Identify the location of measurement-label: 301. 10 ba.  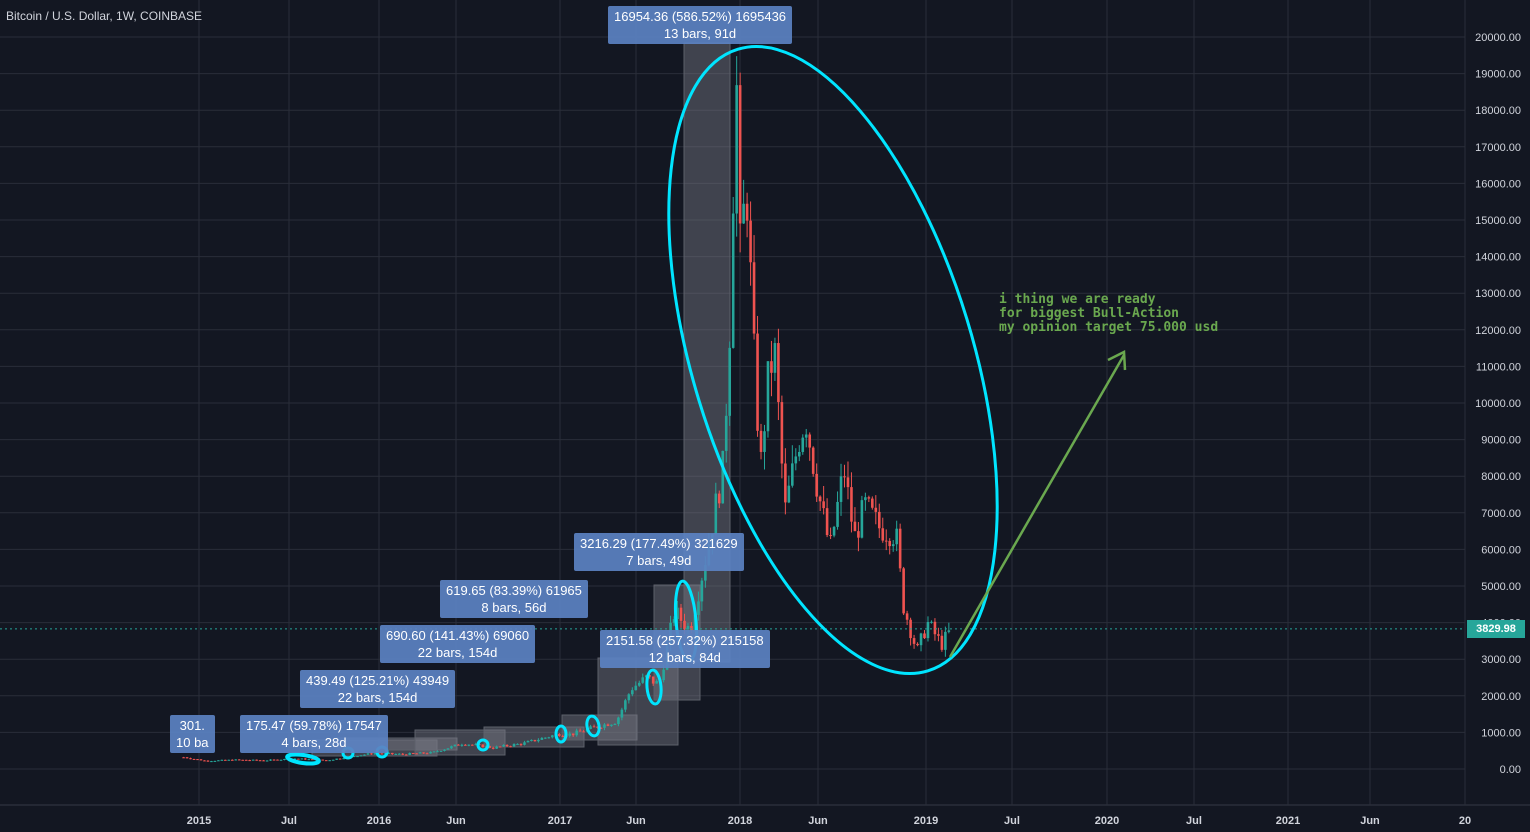
(192, 734).